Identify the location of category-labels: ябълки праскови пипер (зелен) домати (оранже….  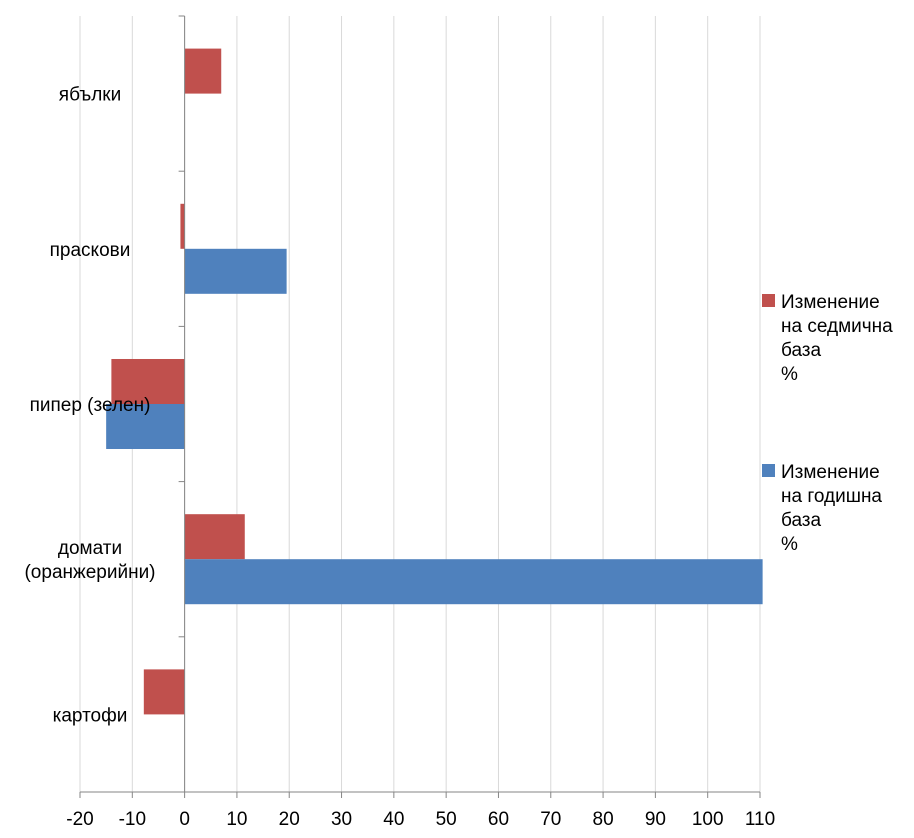
(89, 406).